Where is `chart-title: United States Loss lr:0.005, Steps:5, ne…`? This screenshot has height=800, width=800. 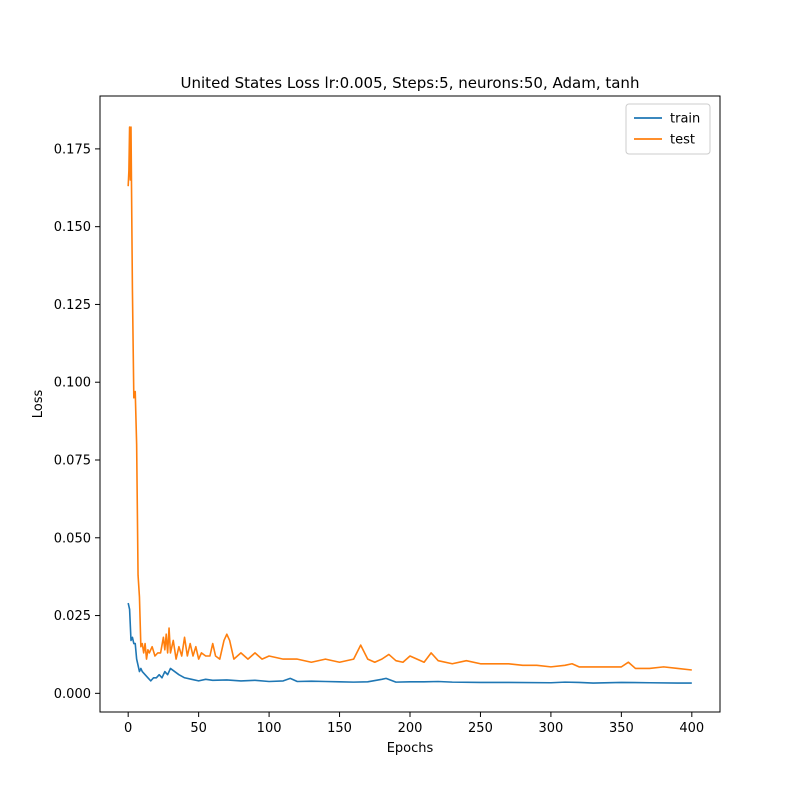
chart-title: United States Loss lr:0.005, Steps:5, ne… is located at coordinates (410, 83).